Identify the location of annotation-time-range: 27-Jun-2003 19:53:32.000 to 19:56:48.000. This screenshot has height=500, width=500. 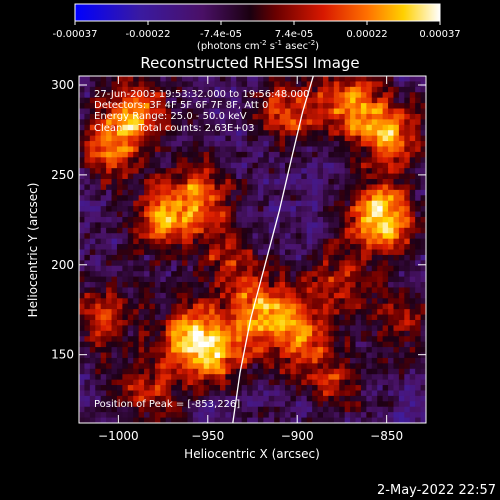
(202, 94).